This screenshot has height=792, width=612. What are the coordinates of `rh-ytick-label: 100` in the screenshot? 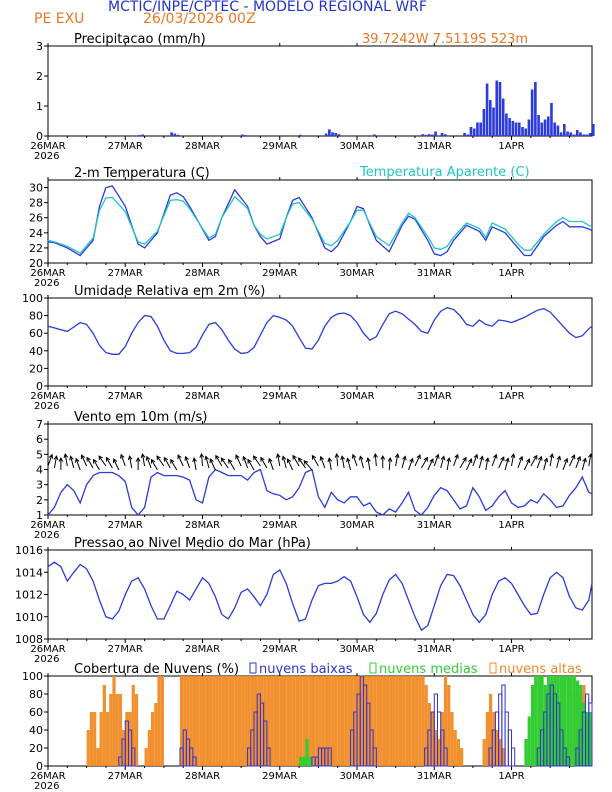 It's located at (32, 298).